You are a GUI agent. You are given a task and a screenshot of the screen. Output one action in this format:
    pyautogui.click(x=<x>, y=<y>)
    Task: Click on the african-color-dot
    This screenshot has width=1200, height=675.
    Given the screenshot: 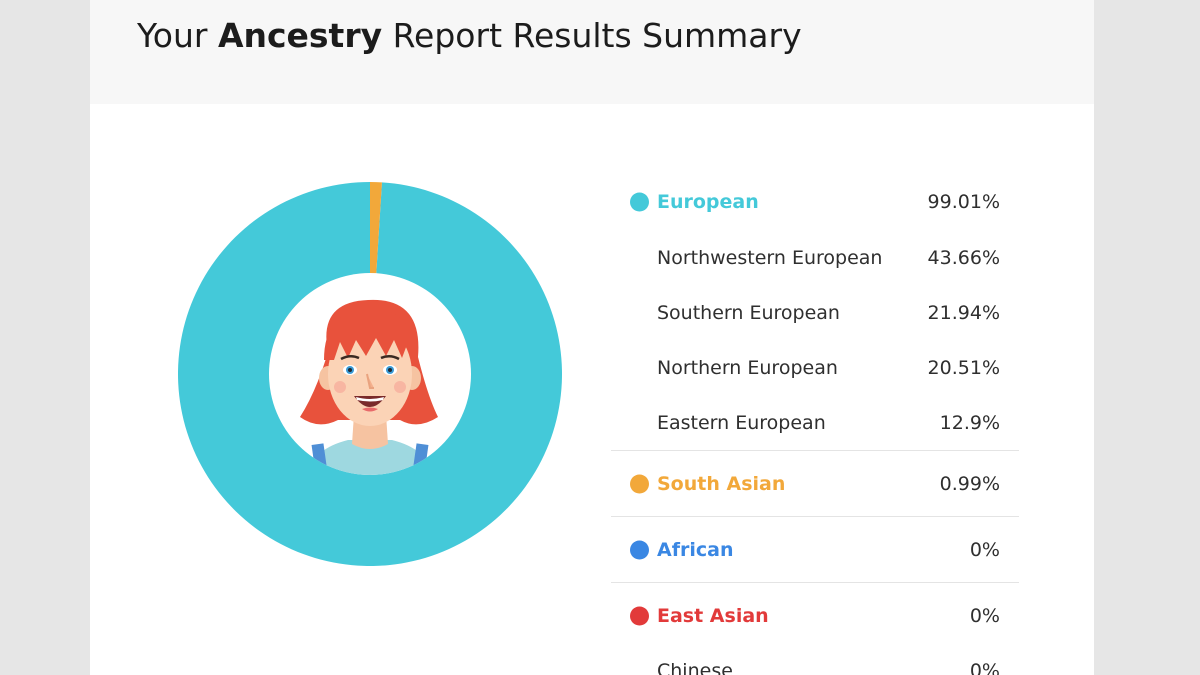 What is the action you would take?
    pyautogui.click(x=639, y=549)
    